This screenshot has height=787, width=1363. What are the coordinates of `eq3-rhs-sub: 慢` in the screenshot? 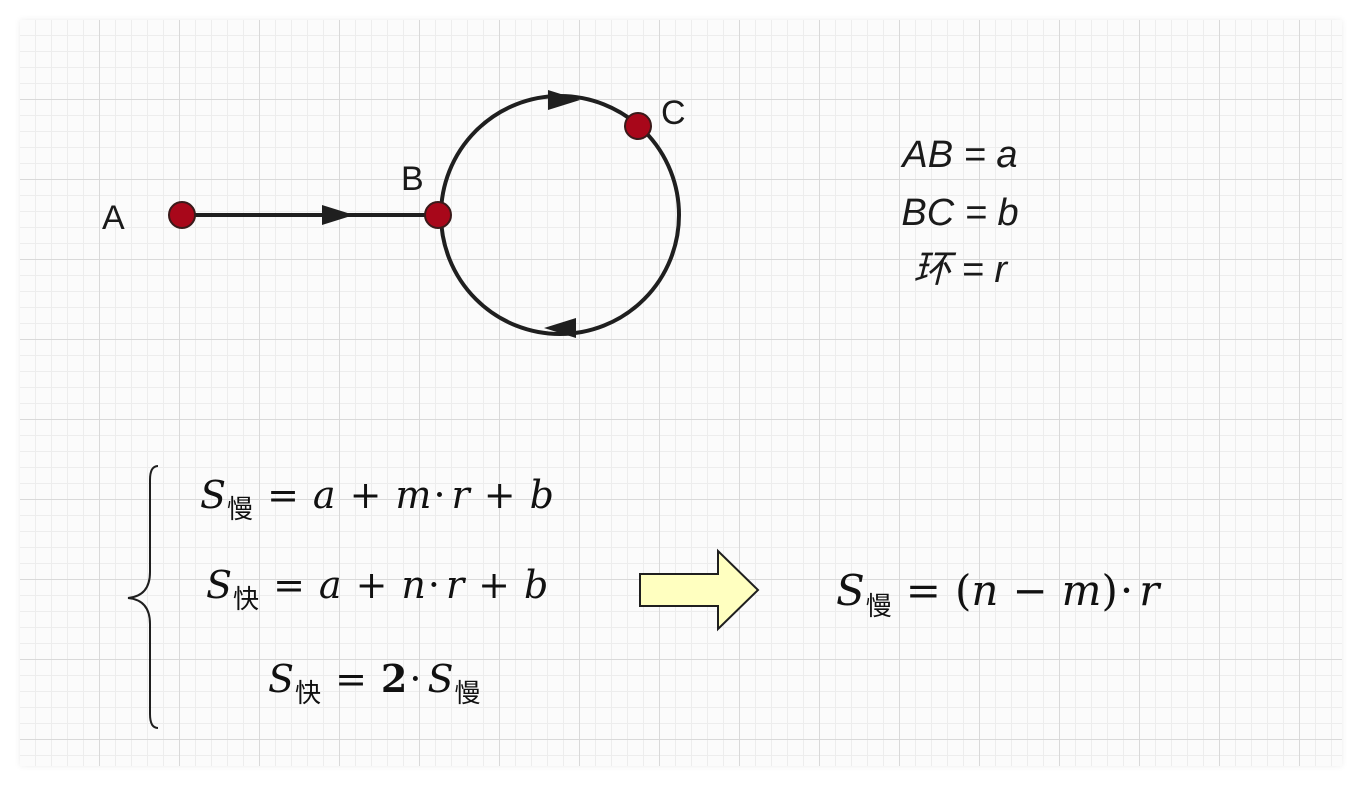 It's located at (467, 694).